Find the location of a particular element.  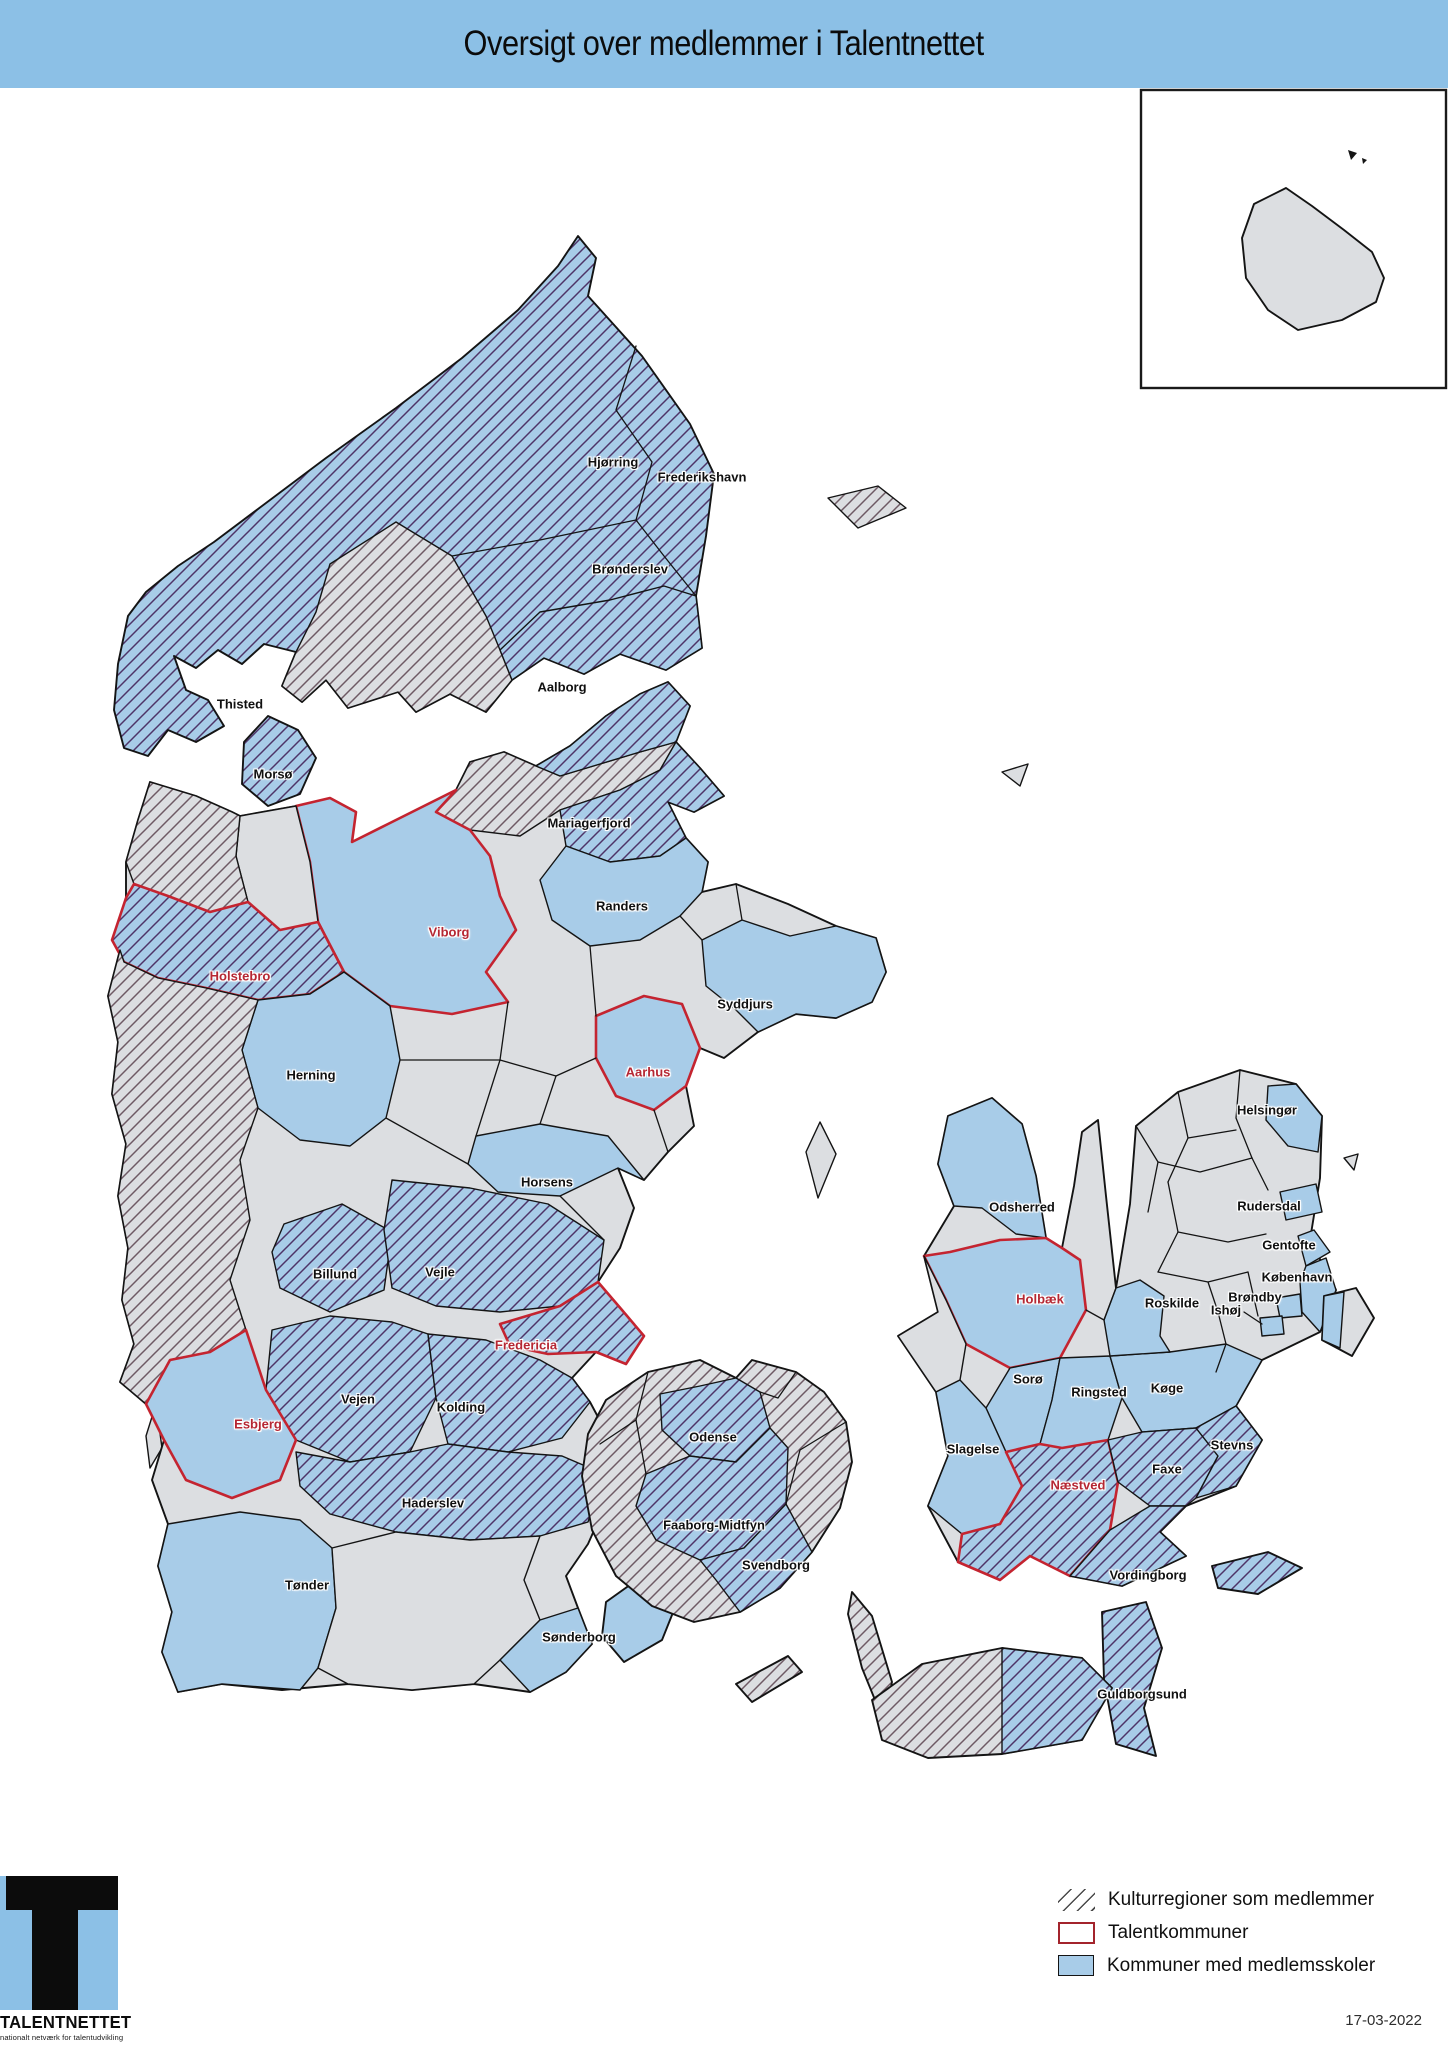

southern-islands is located at coordinates (1087, 1655).